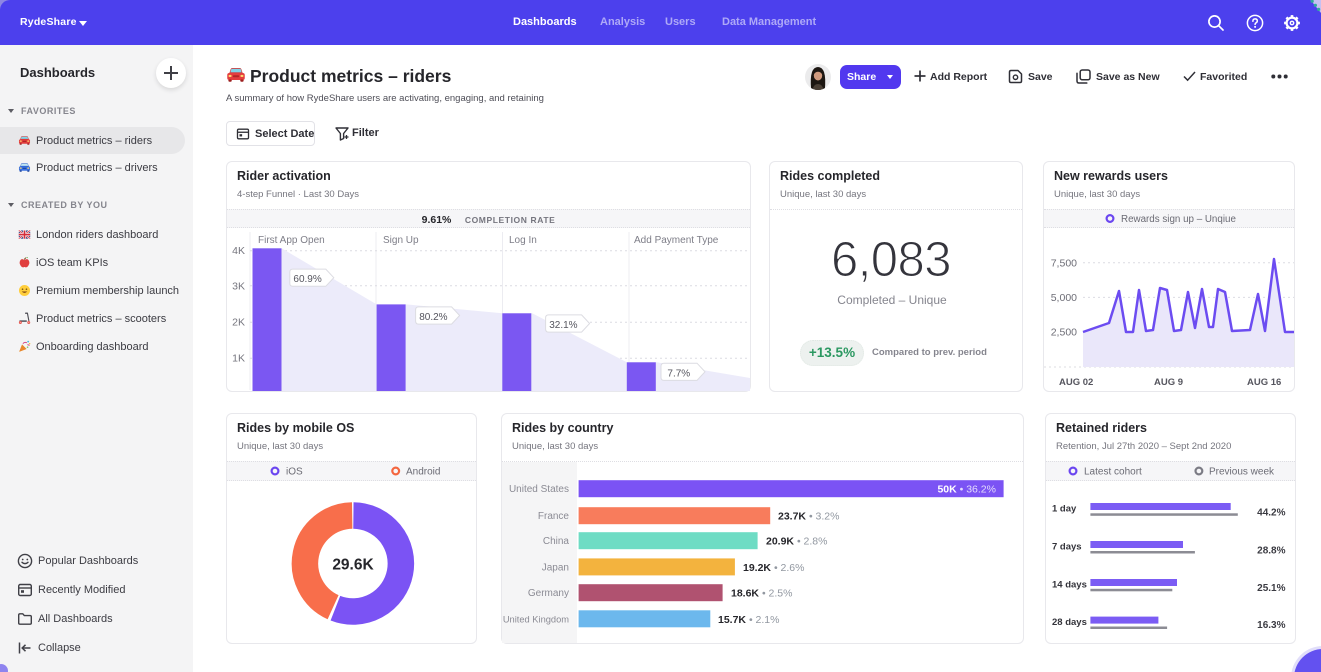 Image resolution: width=1321 pixels, height=672 pixels. What do you see at coordinates (554, 516) in the screenshot?
I see `svg-text: France` at bounding box center [554, 516].